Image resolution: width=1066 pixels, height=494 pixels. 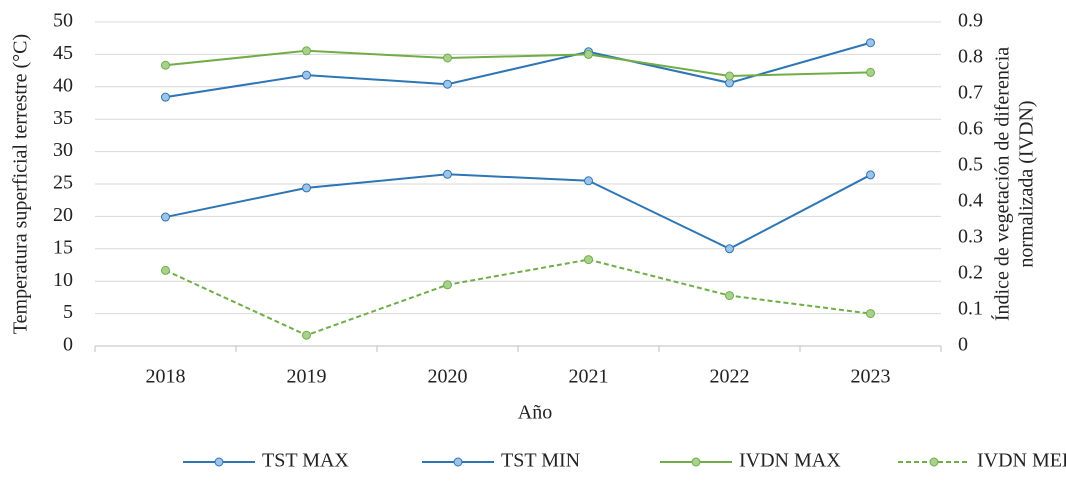 What do you see at coordinates (963, 345) in the screenshot?
I see `y2-tick-label: 0` at bounding box center [963, 345].